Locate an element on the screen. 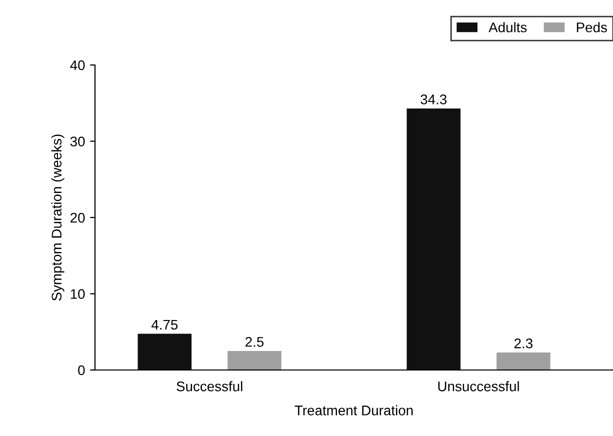 The width and height of the screenshot is (613, 436). data-label: 2.3 is located at coordinates (523, 343).